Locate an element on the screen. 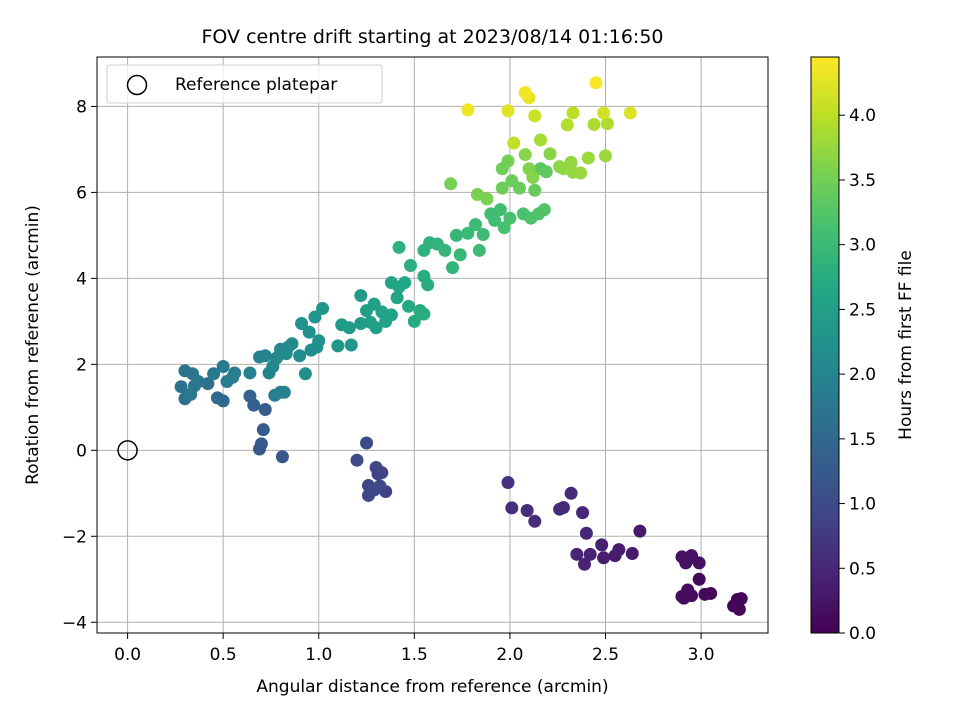 The image size is (960, 720). x-axis-ticks: 0.0 0.5 1.0 1.5 2.0 2.5 3.0 is located at coordinates (414, 649).